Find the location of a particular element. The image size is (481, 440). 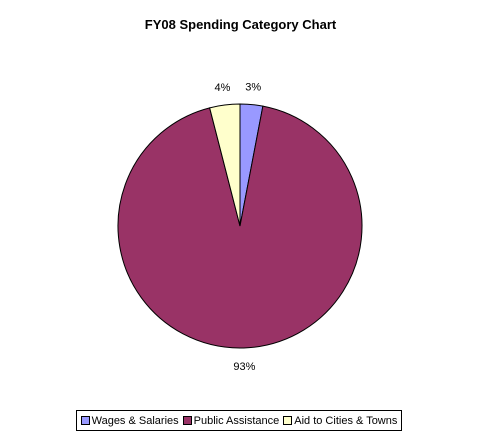

pie-label-public-assistance: 93% is located at coordinates (244, 367).